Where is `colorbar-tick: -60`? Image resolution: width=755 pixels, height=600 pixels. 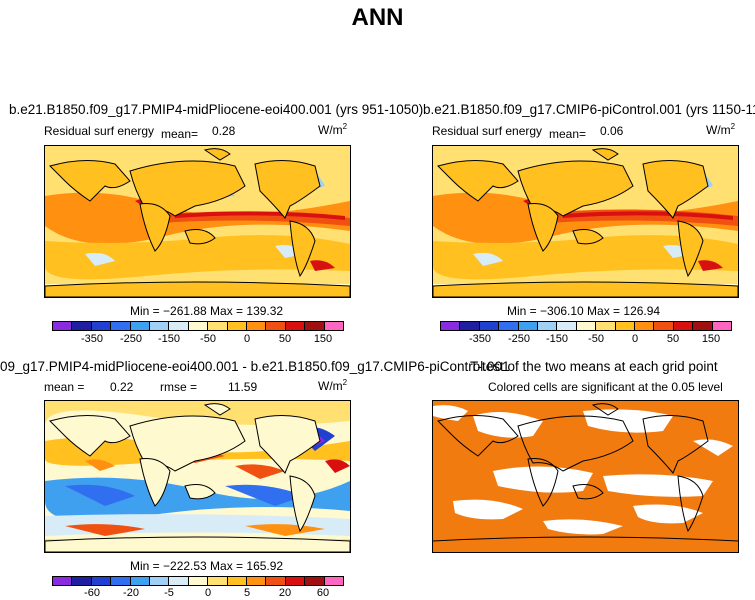 colorbar-tick: -60 is located at coordinates (92, 593).